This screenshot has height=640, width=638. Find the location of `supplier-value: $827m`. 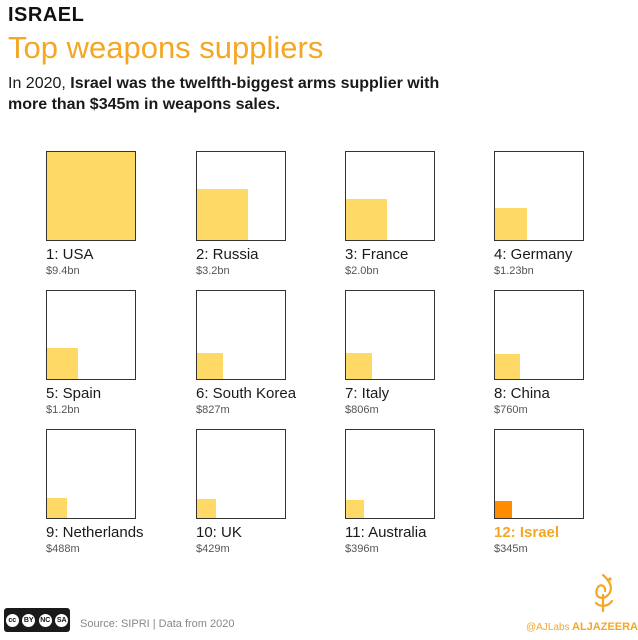

supplier-value: $827m is located at coordinates (213, 410).